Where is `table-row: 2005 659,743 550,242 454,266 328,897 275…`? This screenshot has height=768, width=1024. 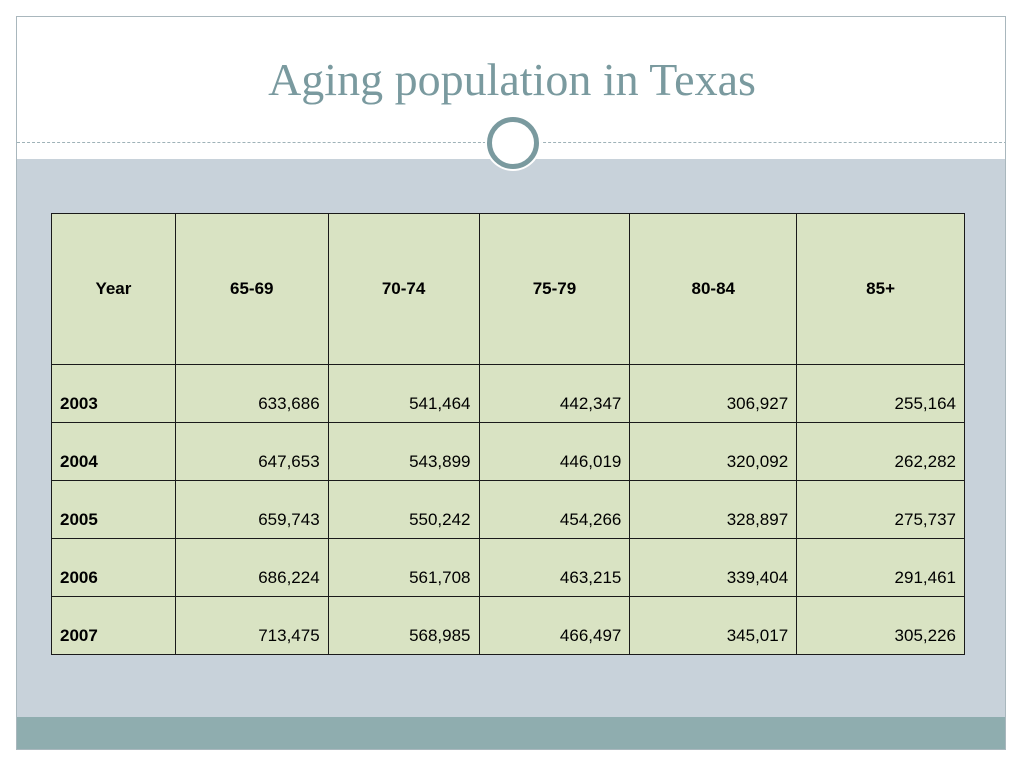
table-row: 2005 659,743 550,242 454,266 328,897 275… is located at coordinates (508, 509).